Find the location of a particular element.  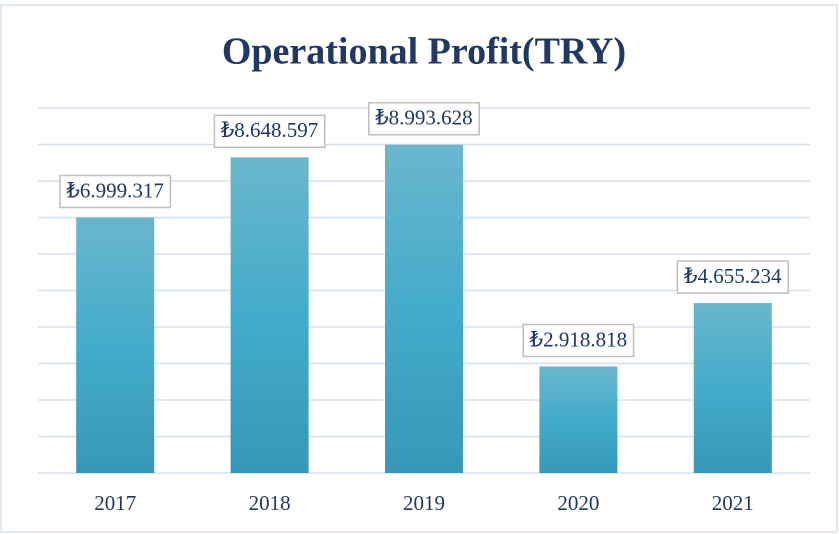

data-label: ₺8.648.597 is located at coordinates (269, 130).